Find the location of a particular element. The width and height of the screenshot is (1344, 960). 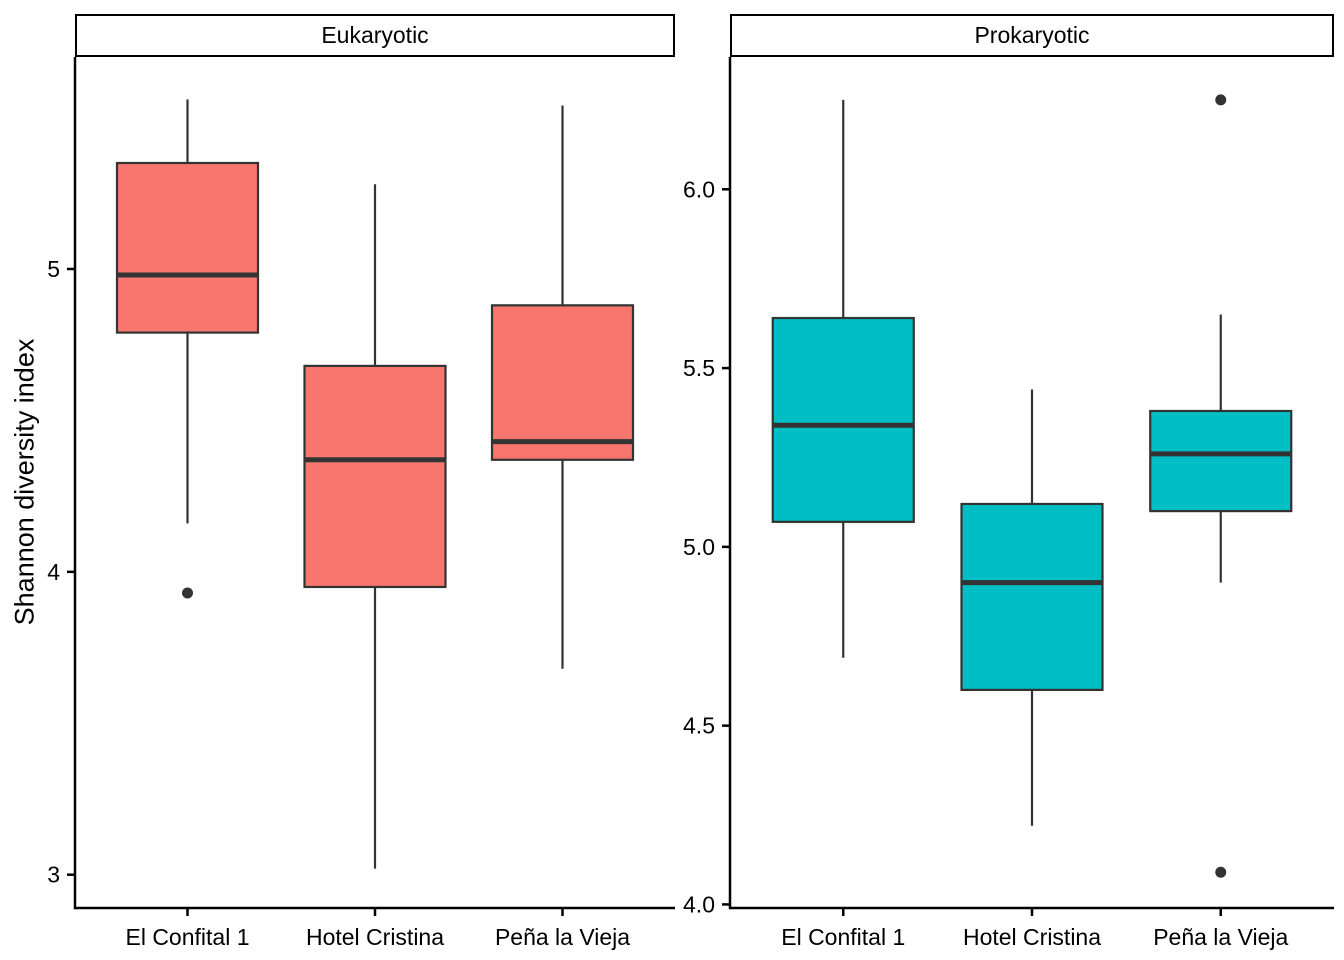

facet-strip-eukaryotic: Eukaryotic is located at coordinates (375, 35).